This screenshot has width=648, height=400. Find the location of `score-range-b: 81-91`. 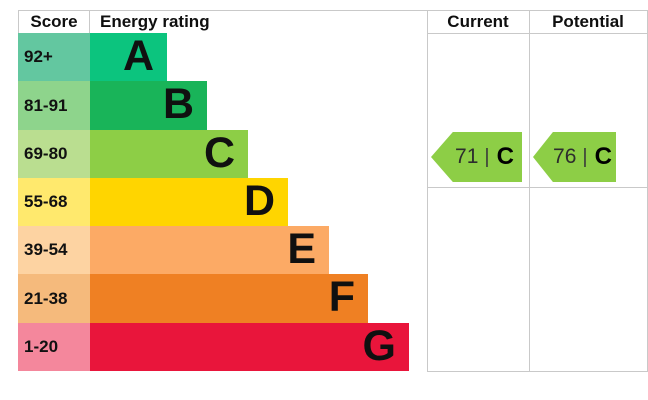

score-range-b: 81-91 is located at coordinates (54, 105).